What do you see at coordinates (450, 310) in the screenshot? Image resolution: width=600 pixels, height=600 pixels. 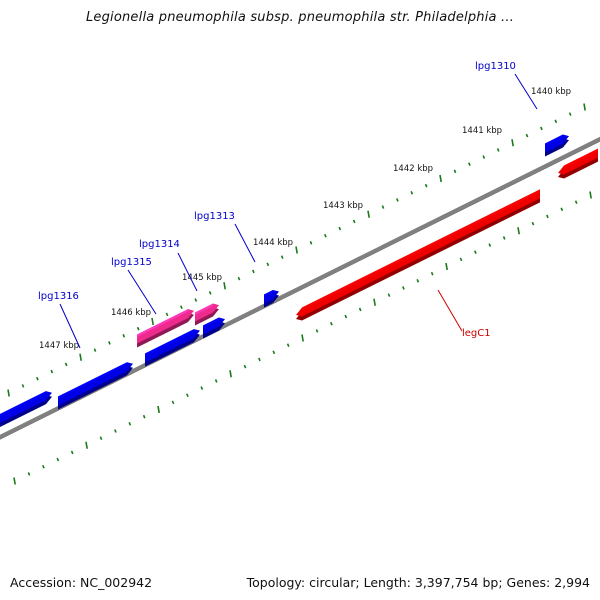 I see `leader-line-legC1` at bounding box center [450, 310].